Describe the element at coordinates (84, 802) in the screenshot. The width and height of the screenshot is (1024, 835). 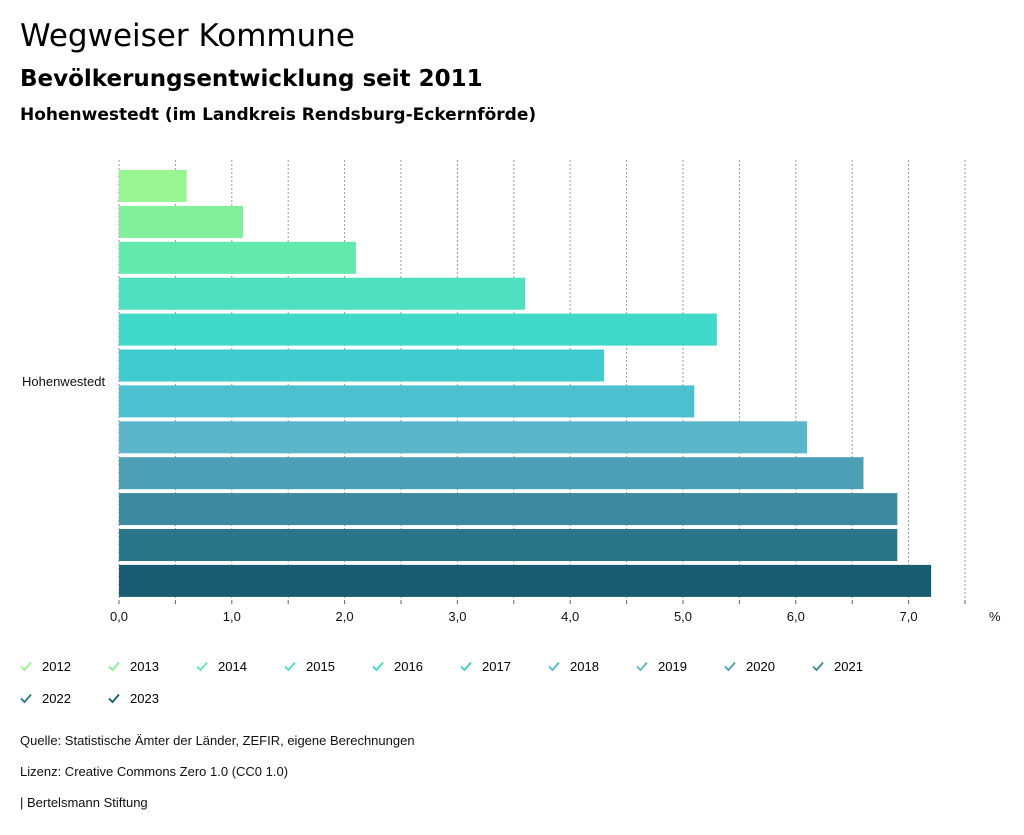
I see `publisher-note: | Bertelsmann Stiftung` at that location.